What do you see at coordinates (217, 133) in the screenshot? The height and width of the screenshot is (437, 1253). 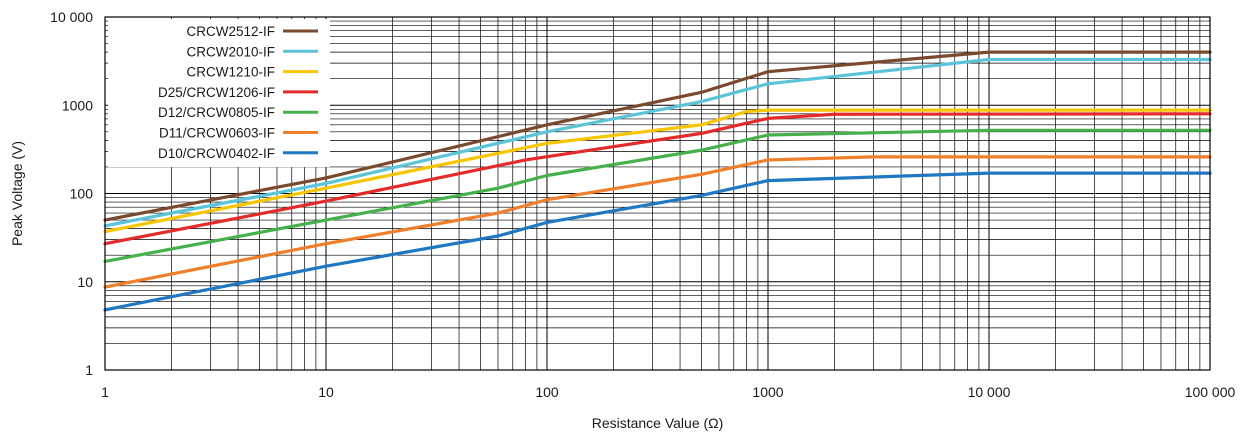 I see `legend-label: D11/CRCW0603-IF` at bounding box center [217, 133].